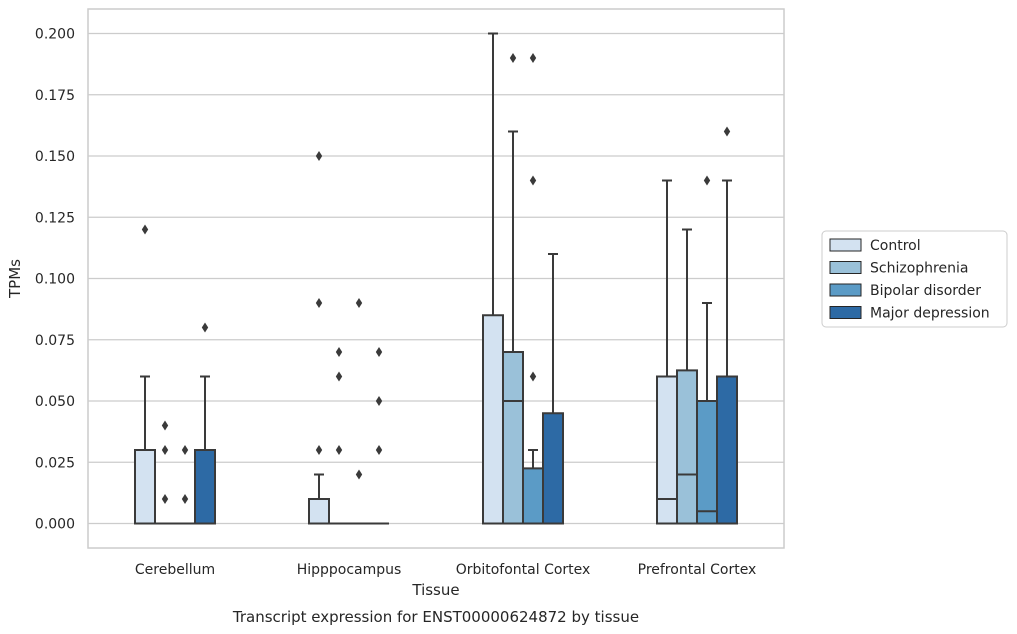 This screenshot has width=1017, height=634. Describe the element at coordinates (15, 279) in the screenshot. I see `y-axis-label: TPMs` at that location.